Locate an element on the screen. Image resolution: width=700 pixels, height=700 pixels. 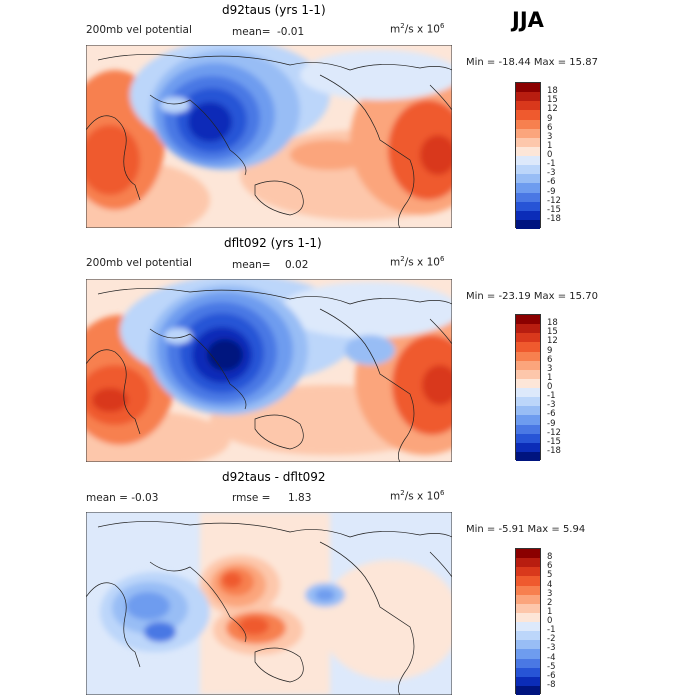
panel-2-mean-label: mean= is located at coordinates (251, 265).